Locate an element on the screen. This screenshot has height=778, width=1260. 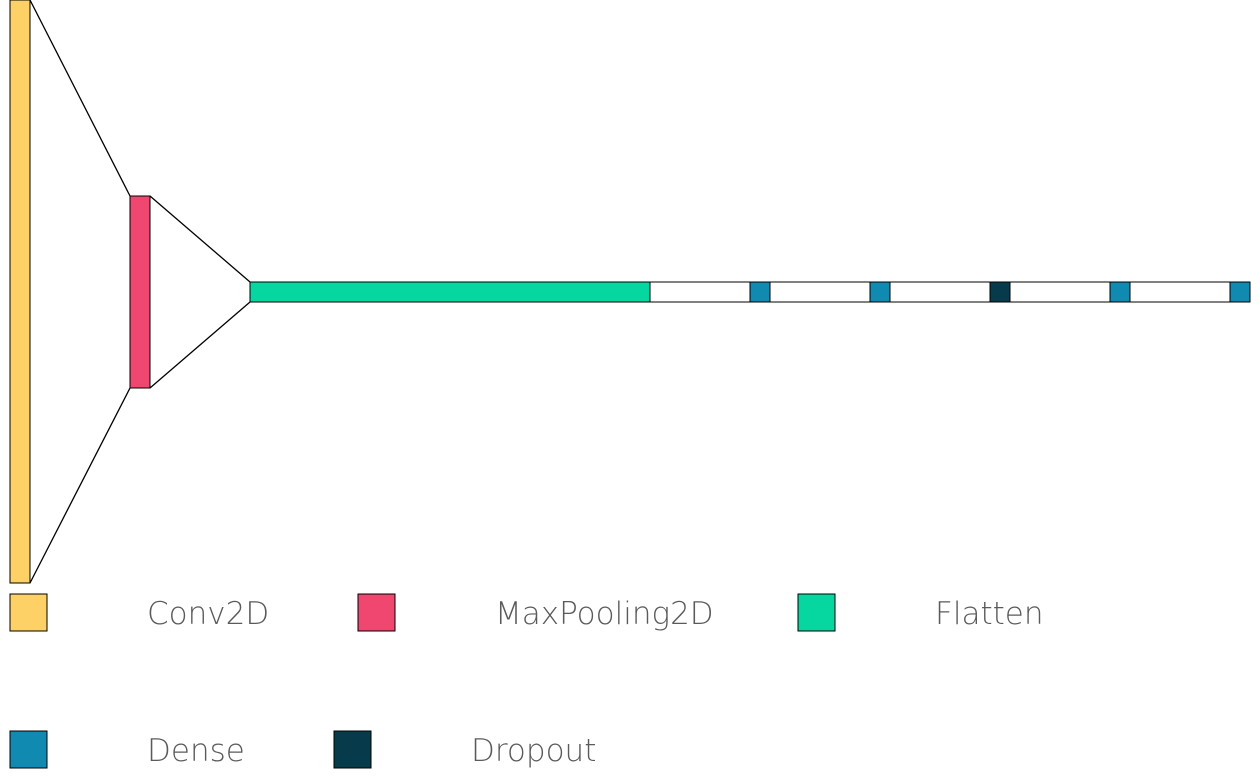
layer-connectors is located at coordinates (140, 292).